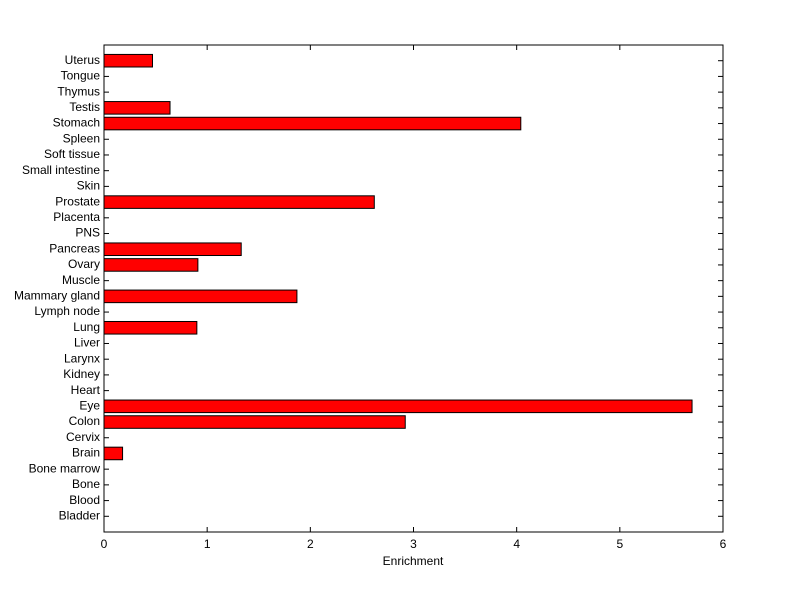  I want to click on y-tick-label: Lymph node, so click(67, 311).